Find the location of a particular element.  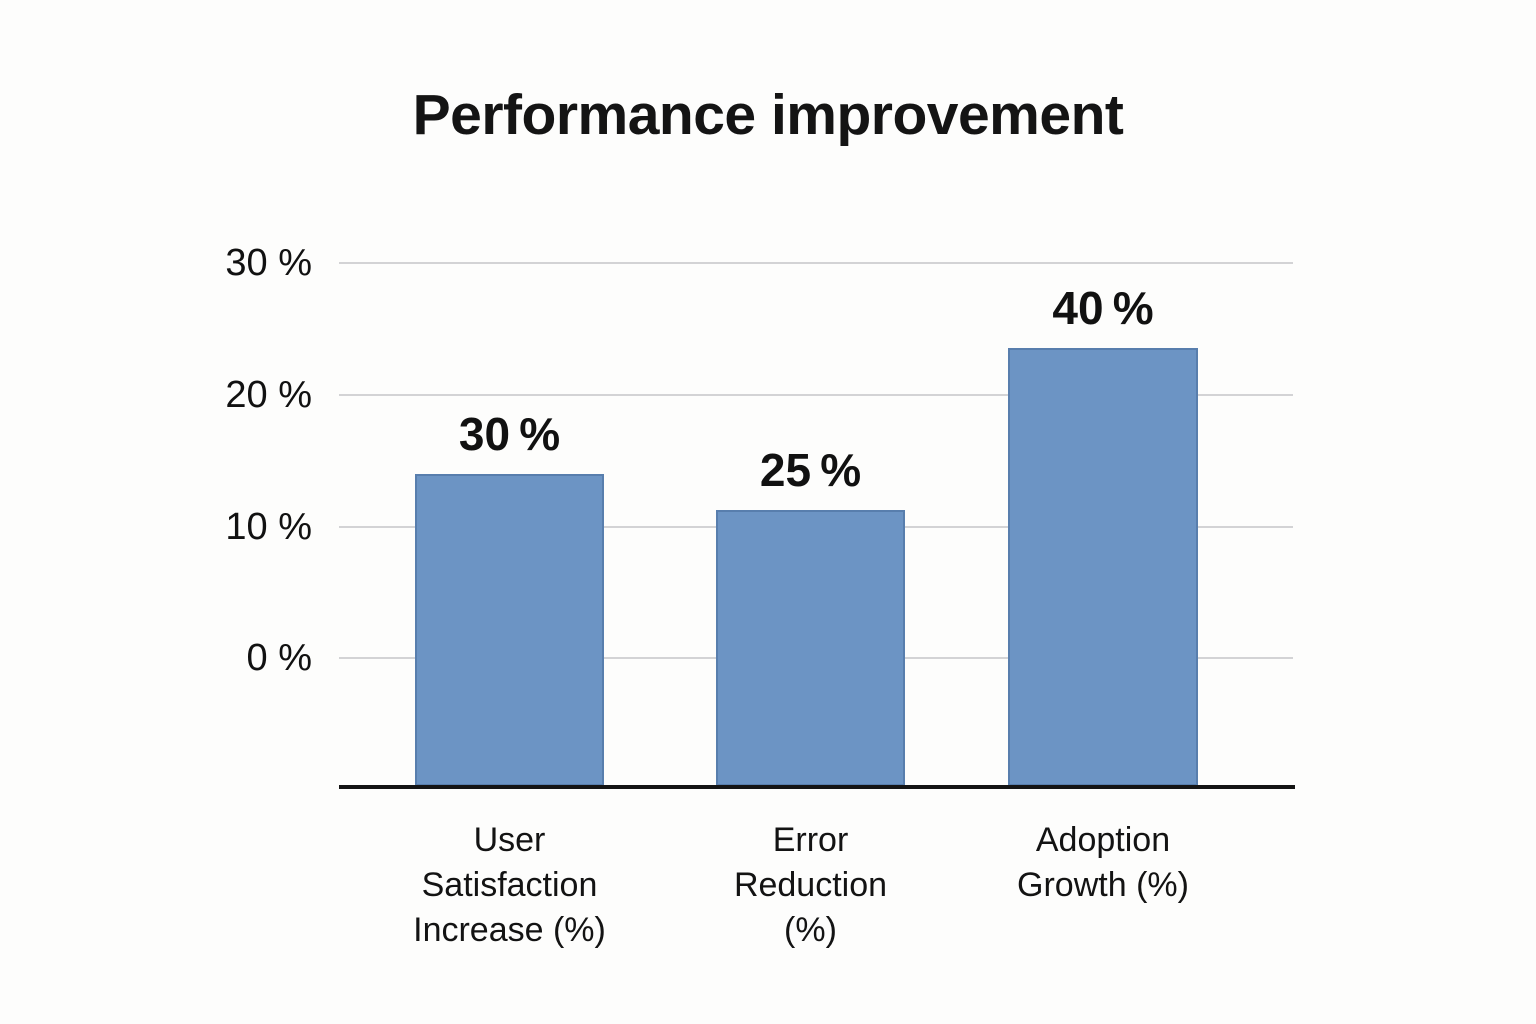

x-axis-category-label: Error Reduction (%) is located at coordinates (810, 885).